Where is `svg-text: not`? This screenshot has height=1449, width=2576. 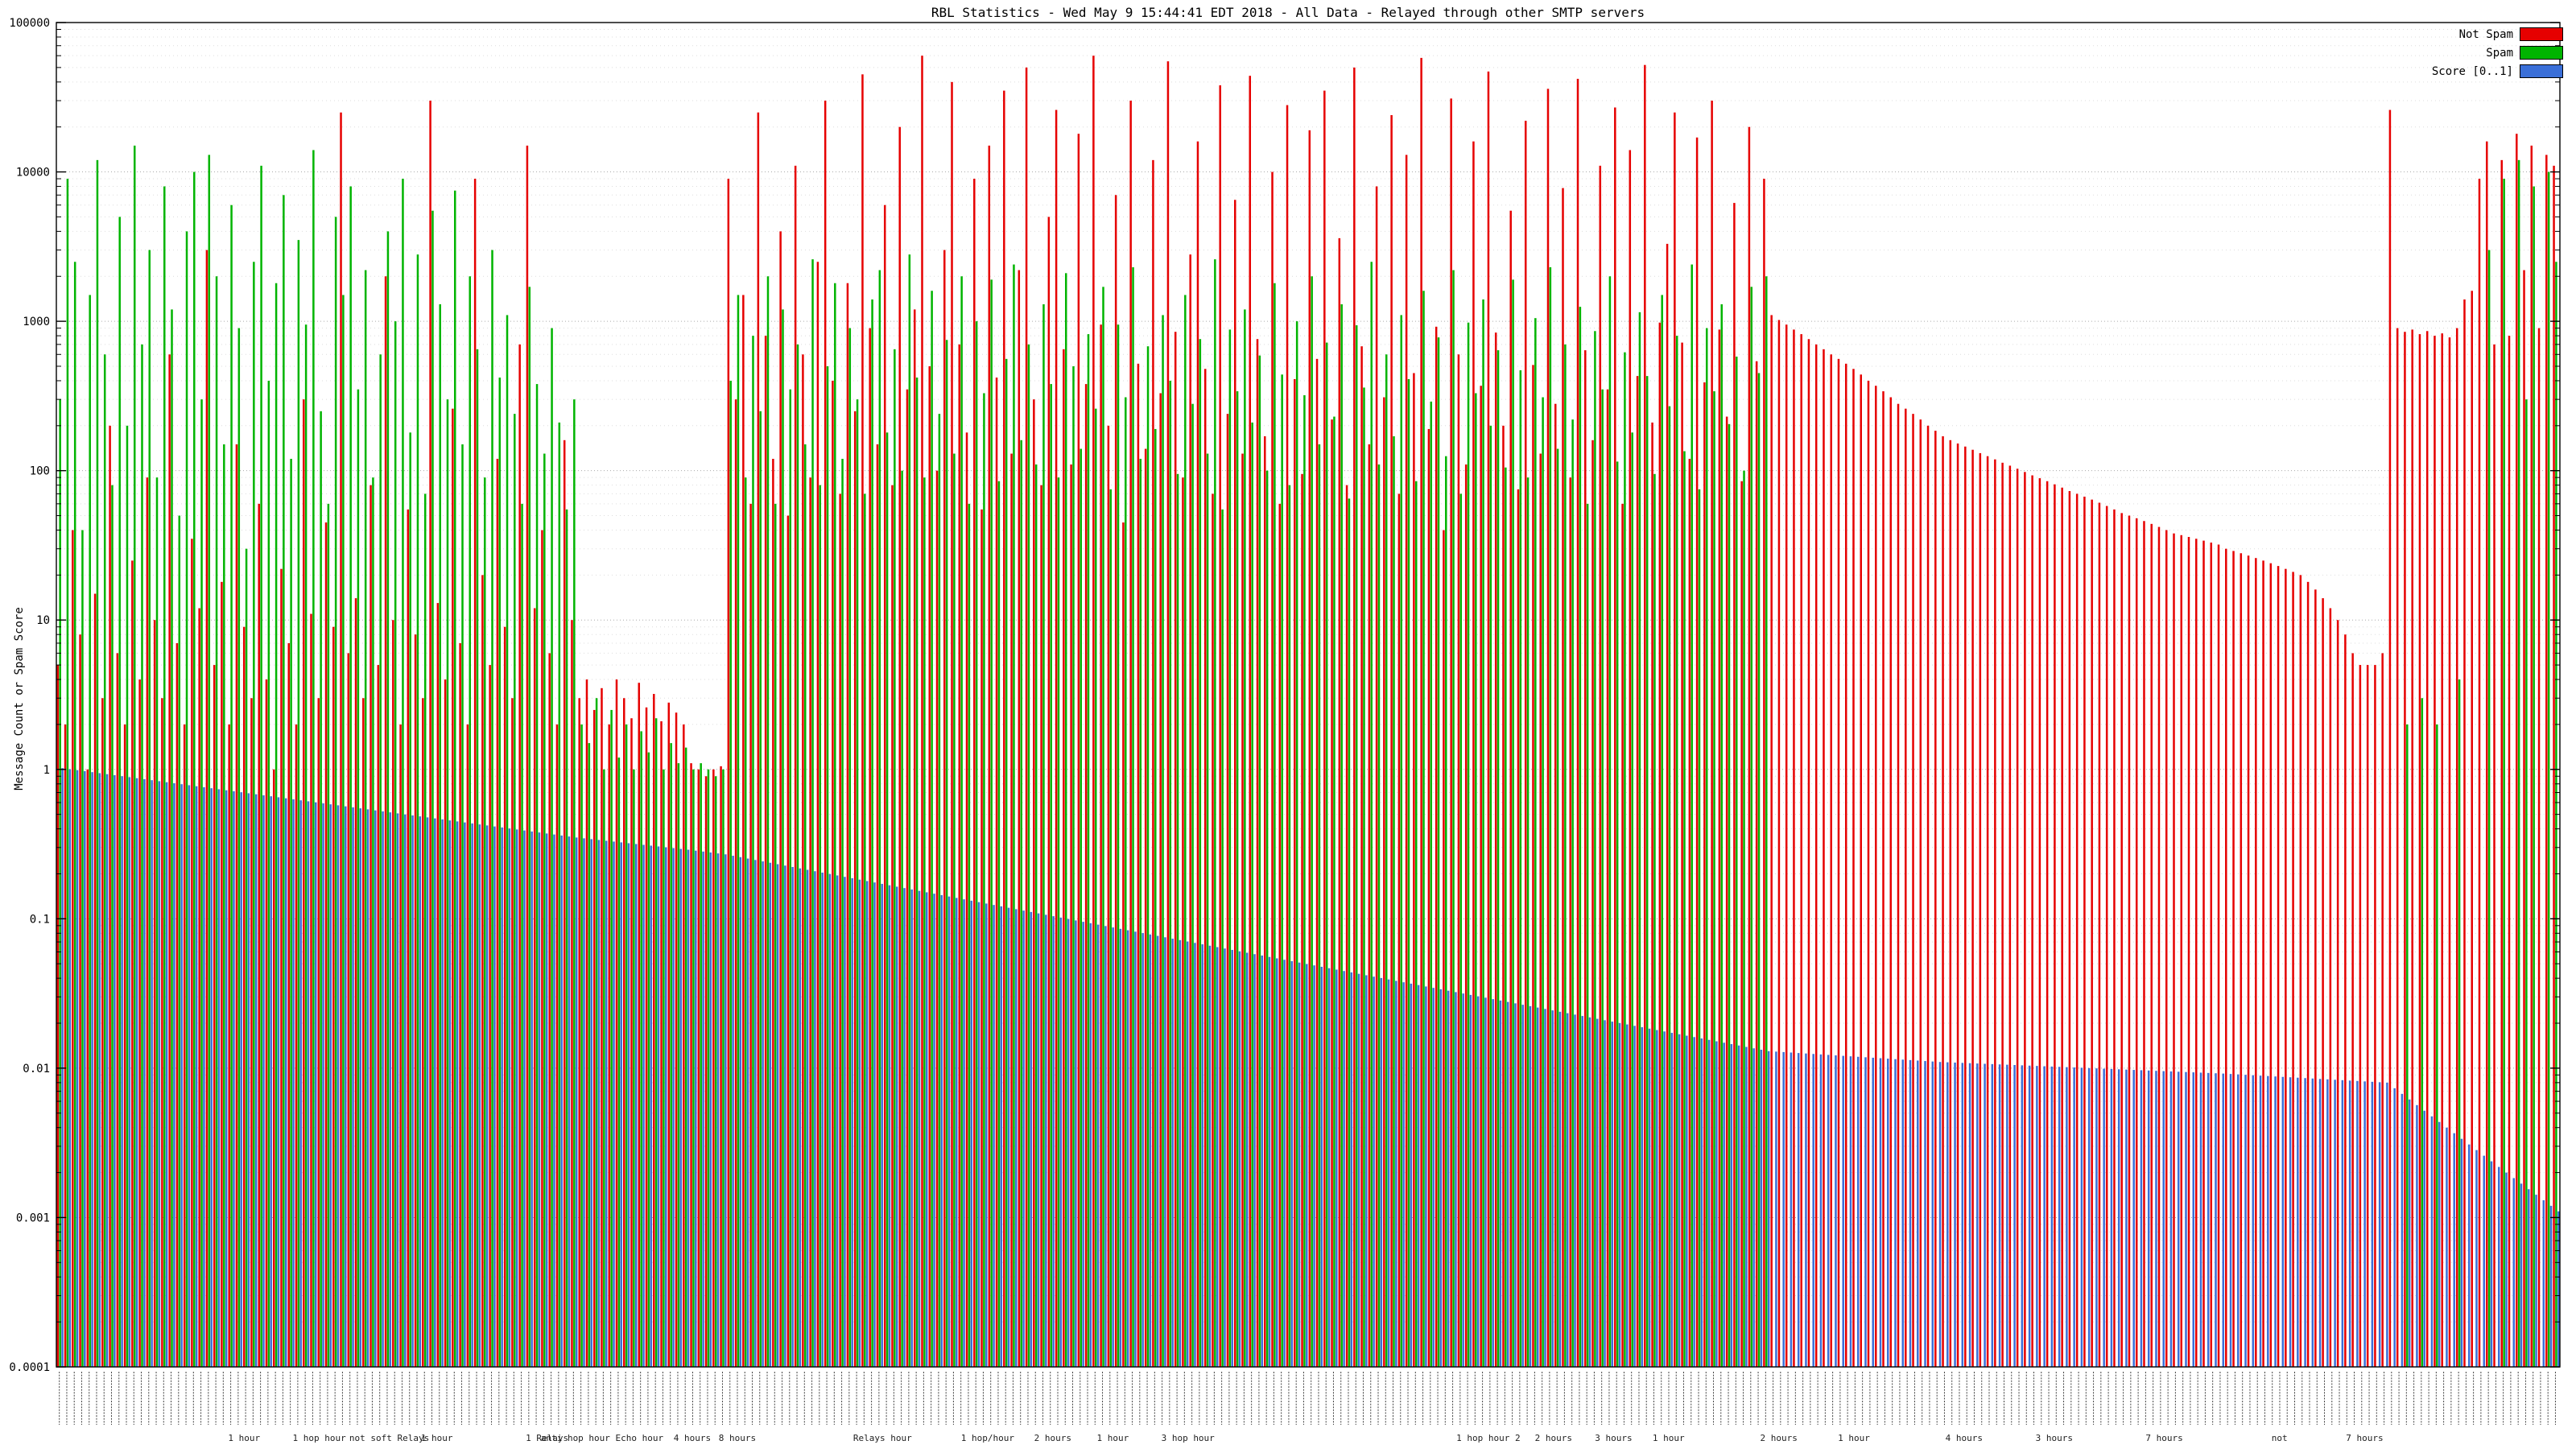
svg-text: not is located at coordinates (2280, 1438).